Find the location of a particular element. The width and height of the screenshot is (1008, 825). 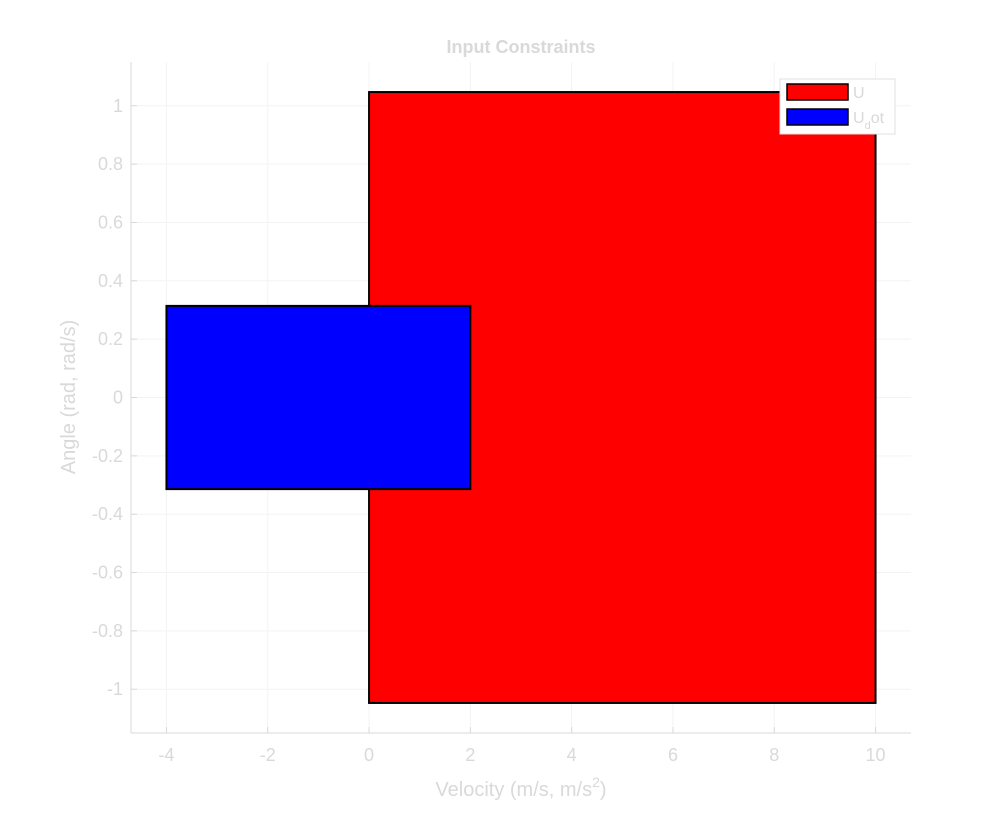

y-tick-label: 0.8 is located at coordinates (110, 164).